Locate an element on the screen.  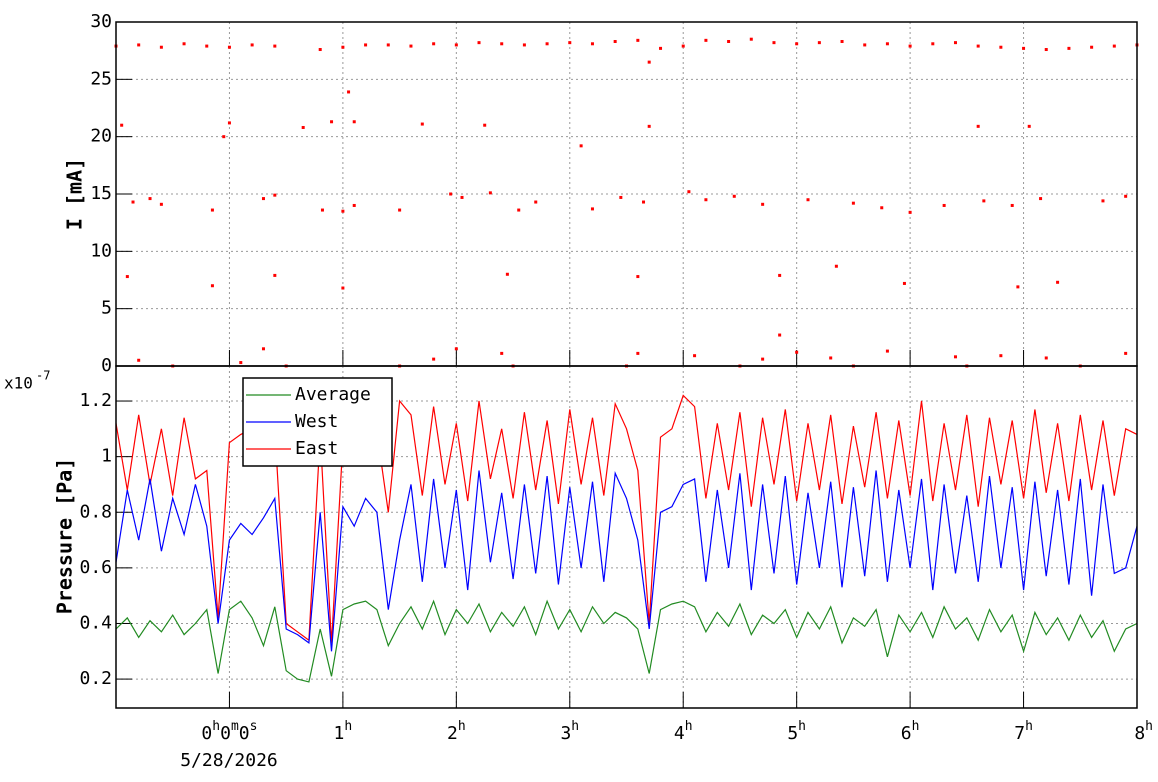
axis-exponent-base: x10 is located at coordinates (18, 383).